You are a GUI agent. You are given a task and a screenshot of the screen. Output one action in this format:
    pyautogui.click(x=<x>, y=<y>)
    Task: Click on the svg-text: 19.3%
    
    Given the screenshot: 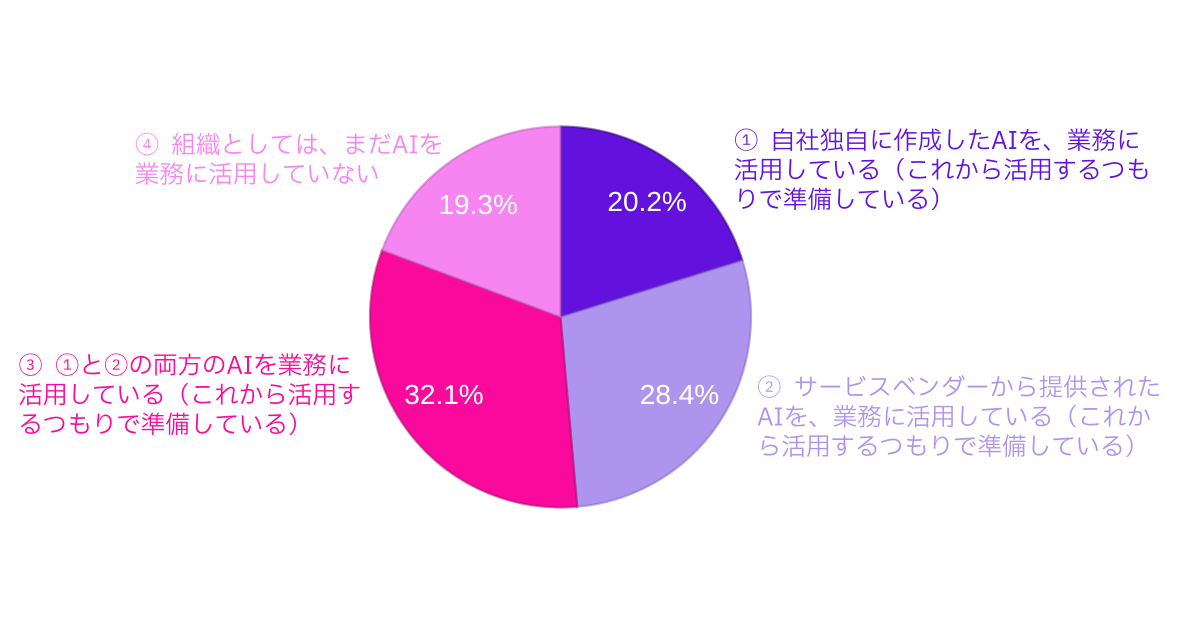 What is the action you would take?
    pyautogui.click(x=477, y=204)
    